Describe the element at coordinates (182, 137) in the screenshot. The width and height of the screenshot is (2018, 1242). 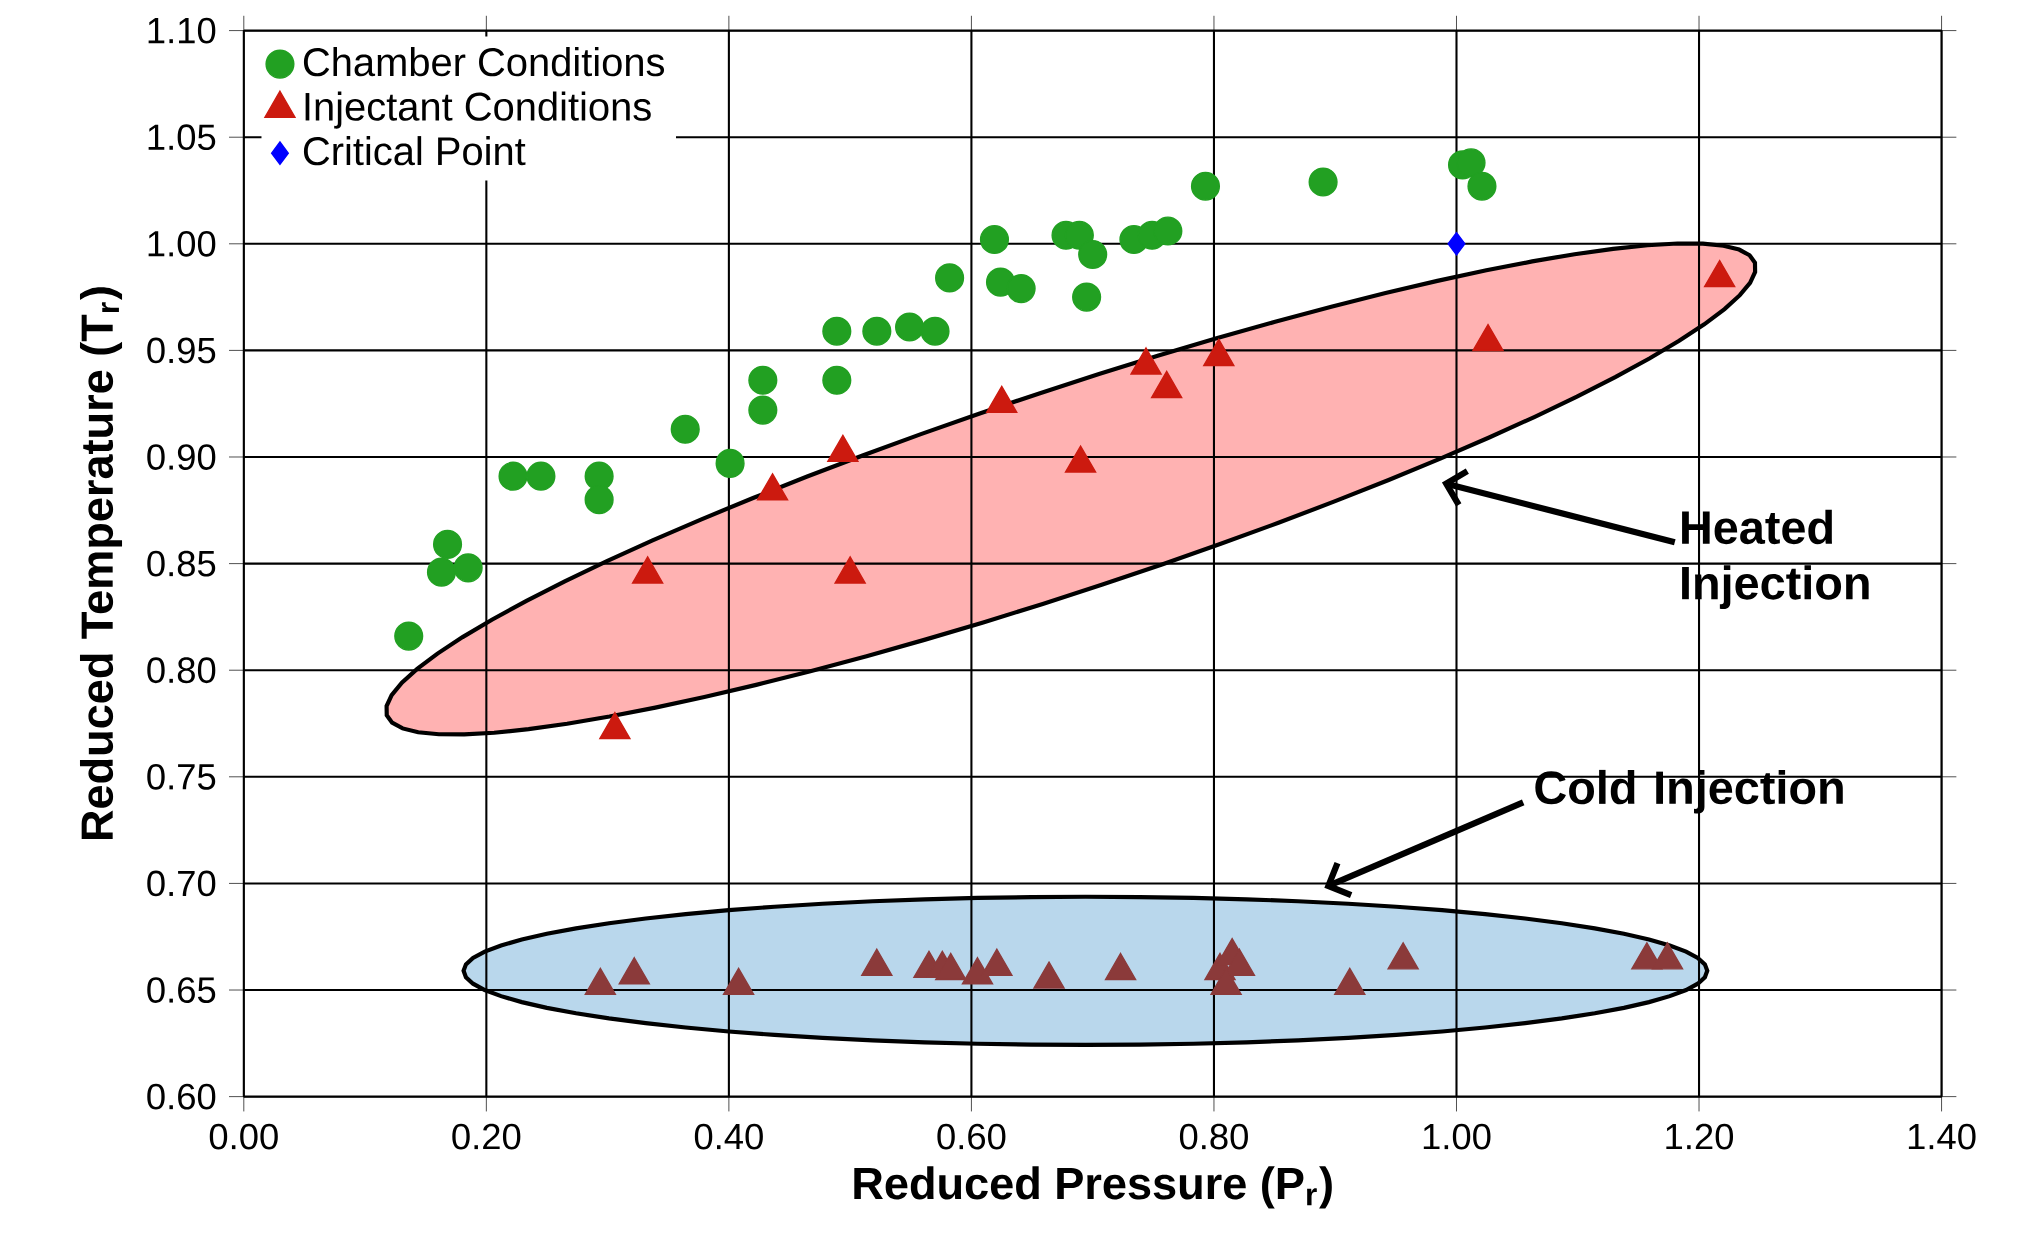
I see `y-tick-label: 1.05` at that location.